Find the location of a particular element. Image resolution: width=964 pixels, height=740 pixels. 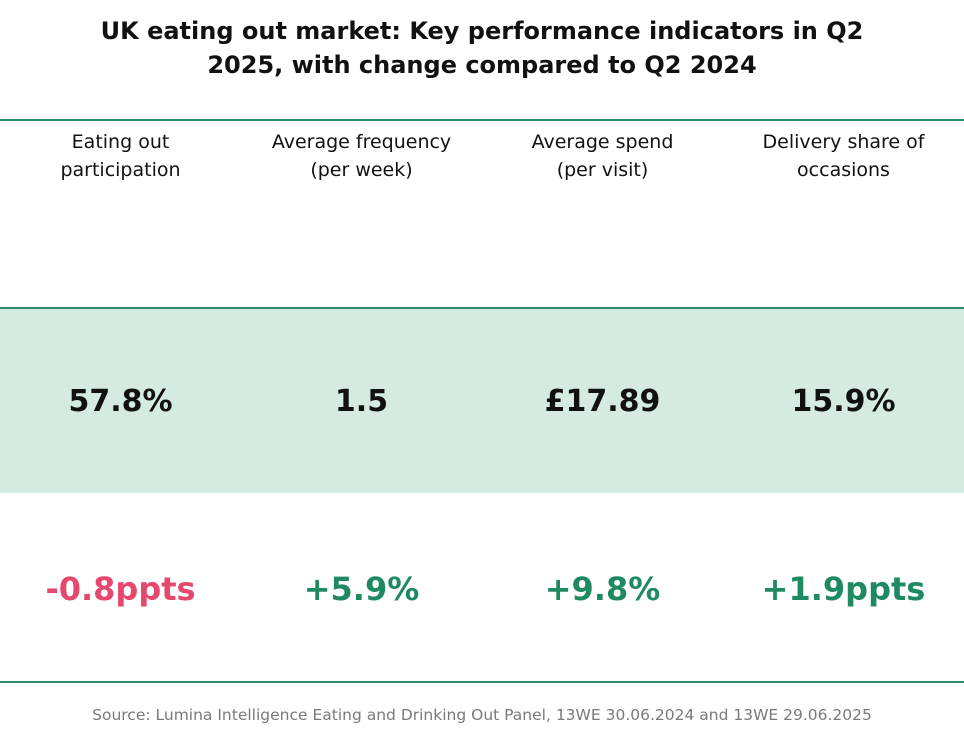

column-header: Delivery share of occasions is located at coordinates (843, 156).